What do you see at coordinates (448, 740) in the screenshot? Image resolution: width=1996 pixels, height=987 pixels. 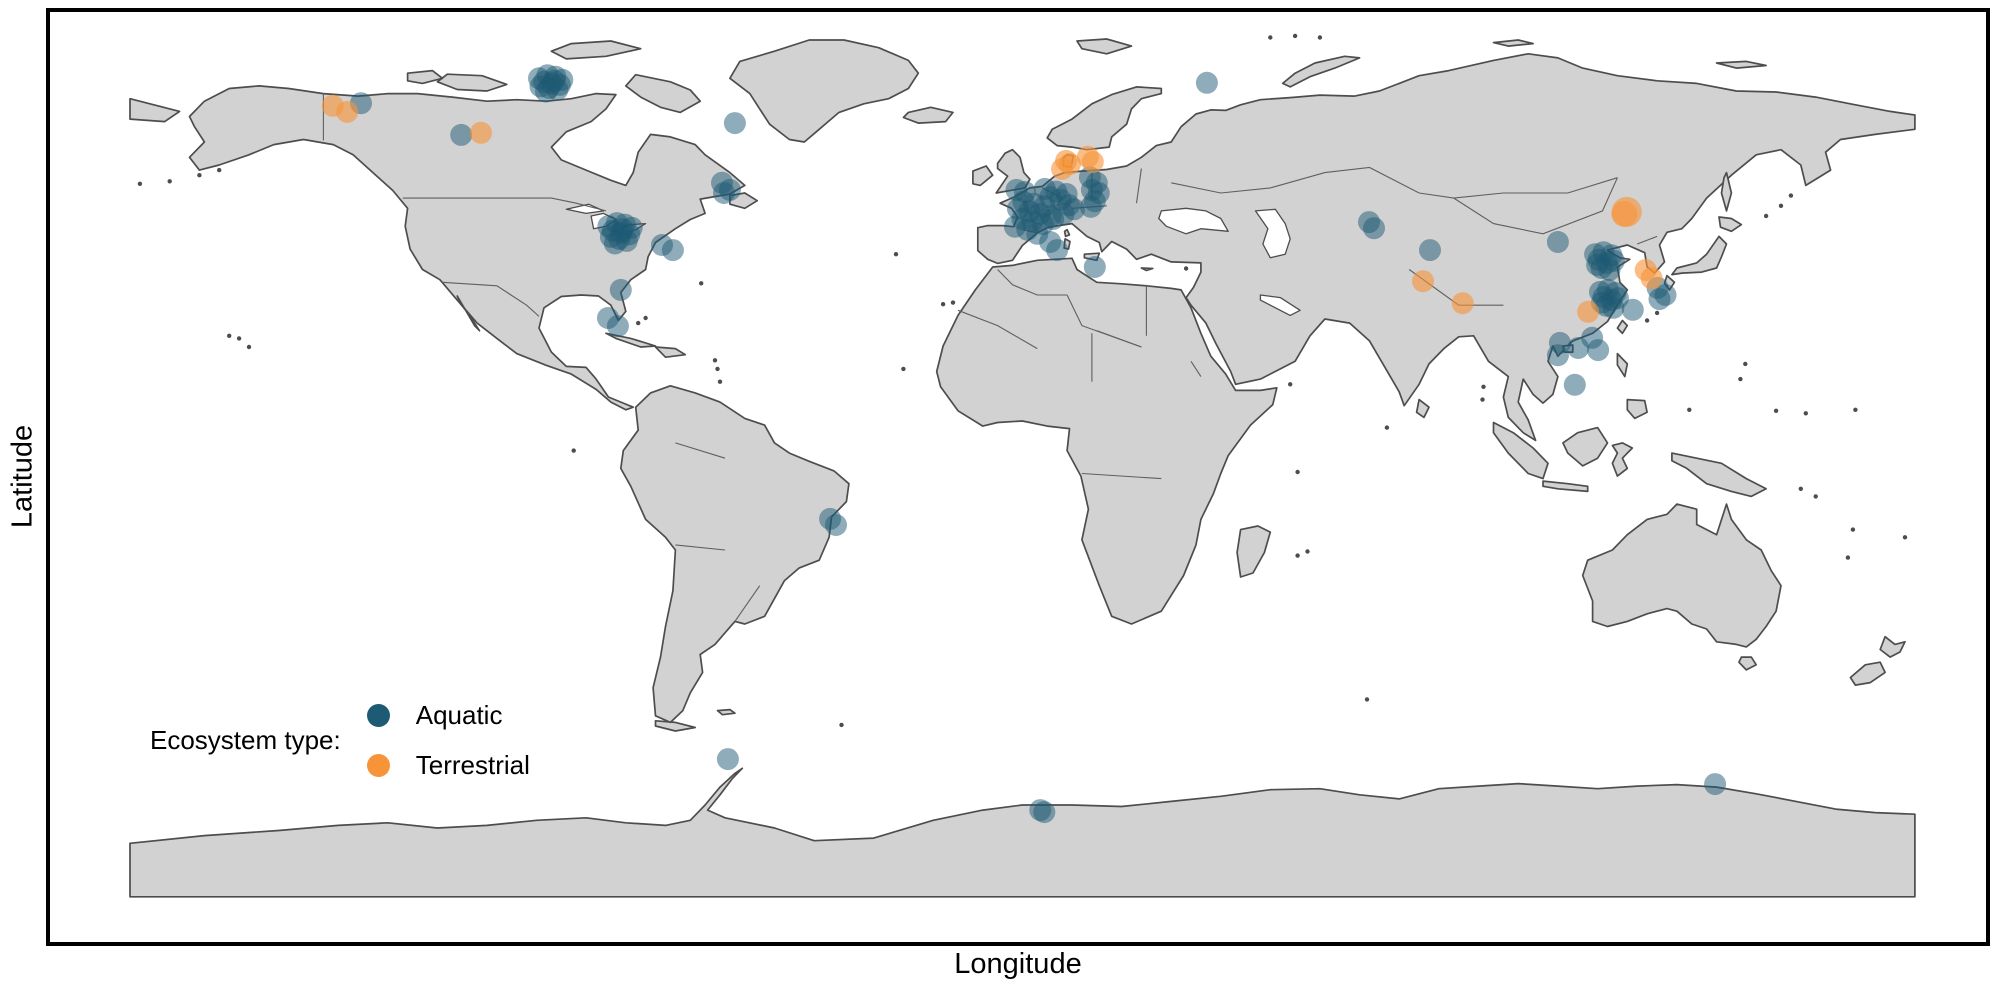 I see `legend-items: Aquatic Terrestrial` at bounding box center [448, 740].